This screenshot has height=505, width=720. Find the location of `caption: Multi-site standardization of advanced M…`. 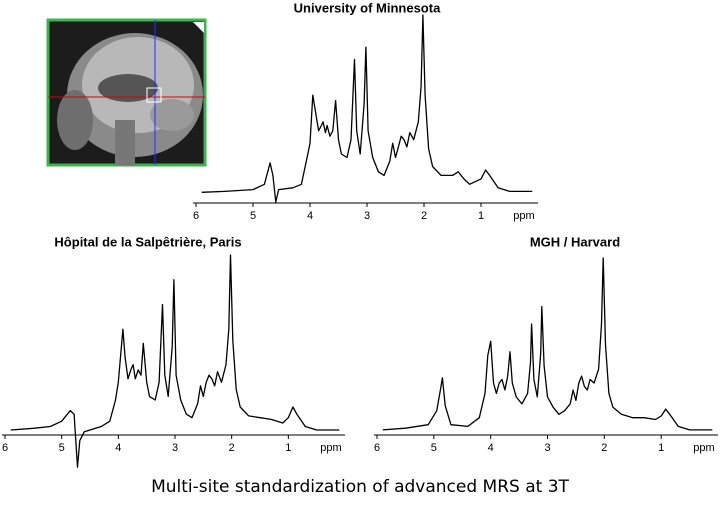

caption: Multi-site standardization of advanced M… is located at coordinates (360, 487).